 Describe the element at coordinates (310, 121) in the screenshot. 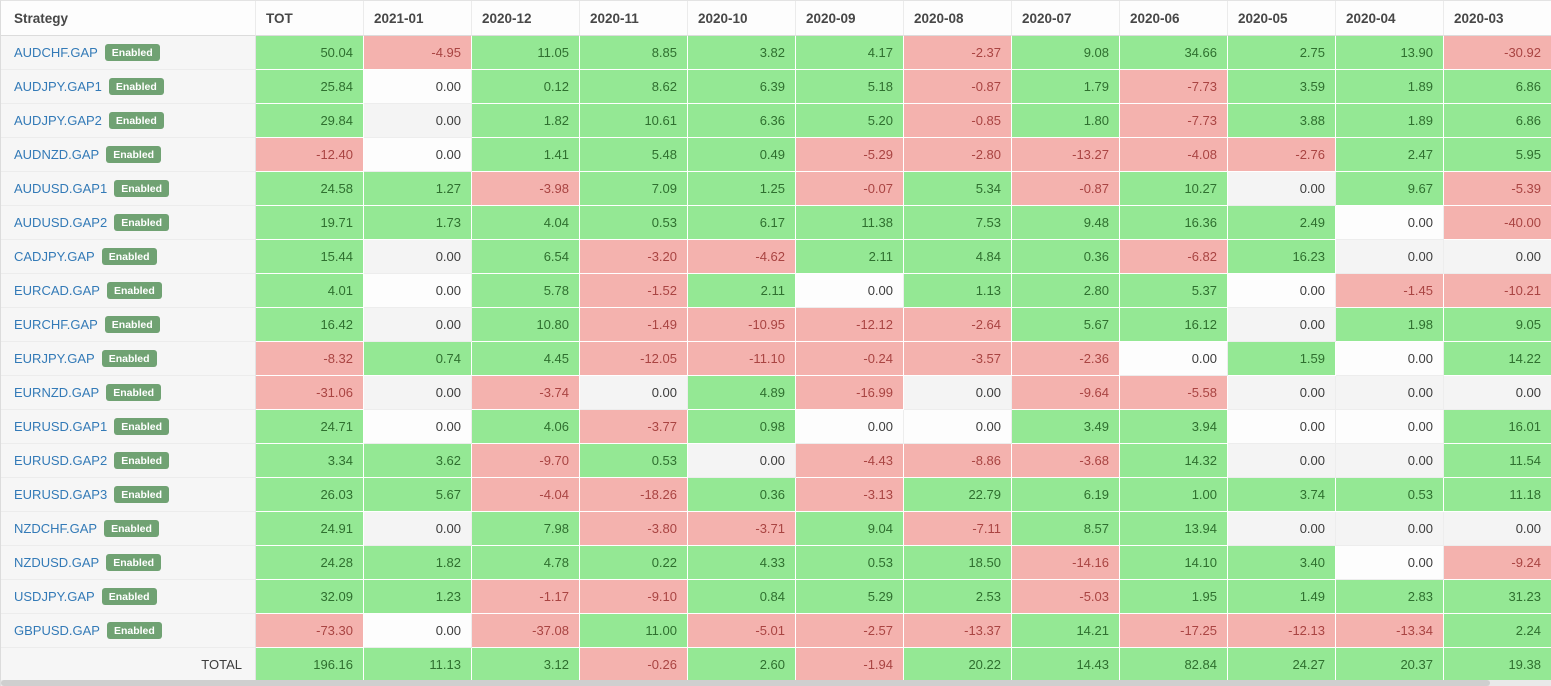

I see `value-cell: 29.84` at that location.